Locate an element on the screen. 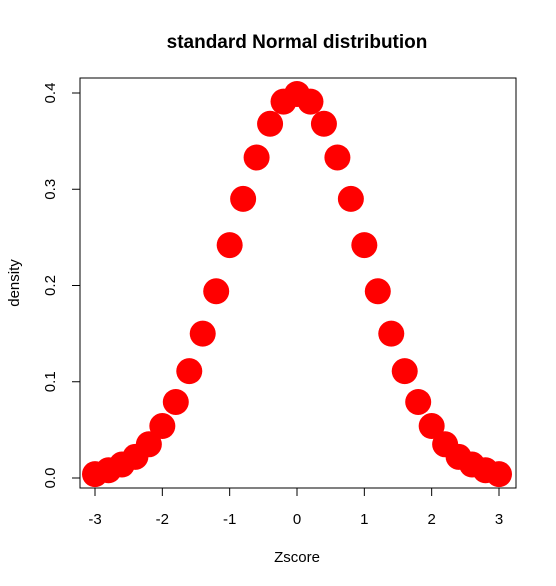 The image size is (556, 586). y-tick-label: 0.0 is located at coordinates (50, 478).